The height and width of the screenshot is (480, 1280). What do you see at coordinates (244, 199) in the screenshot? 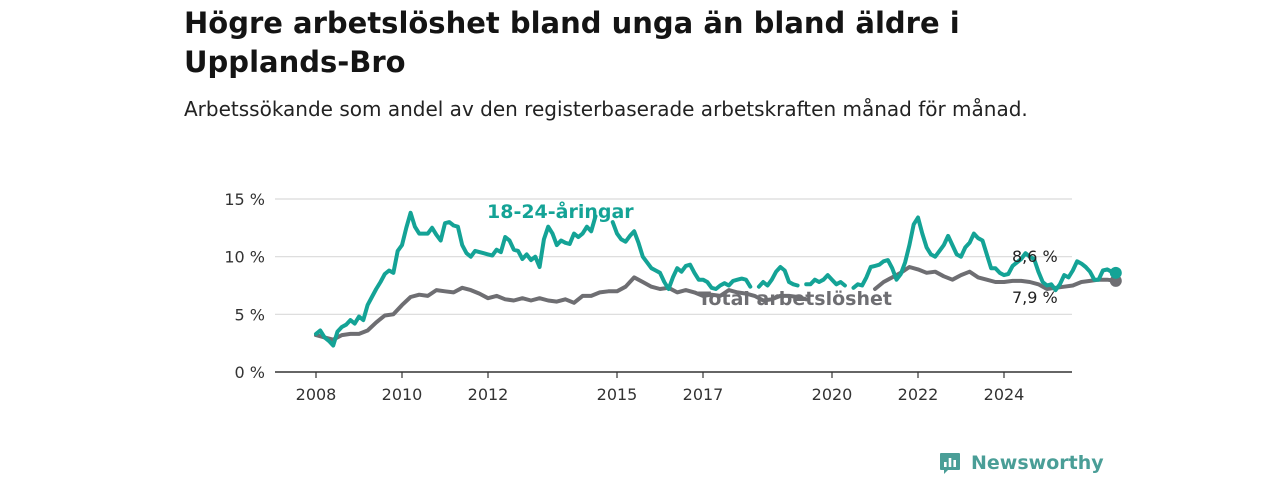
I see `y-tick-label: 15 %` at bounding box center [244, 199].